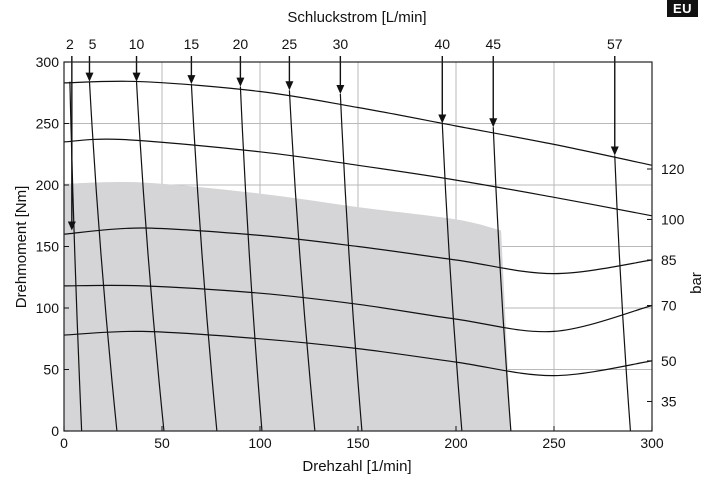 This screenshot has width=710, height=482. What do you see at coordinates (356, 17) in the screenshot?
I see `top-axis-label: Schluckstrom [L/min]` at bounding box center [356, 17].